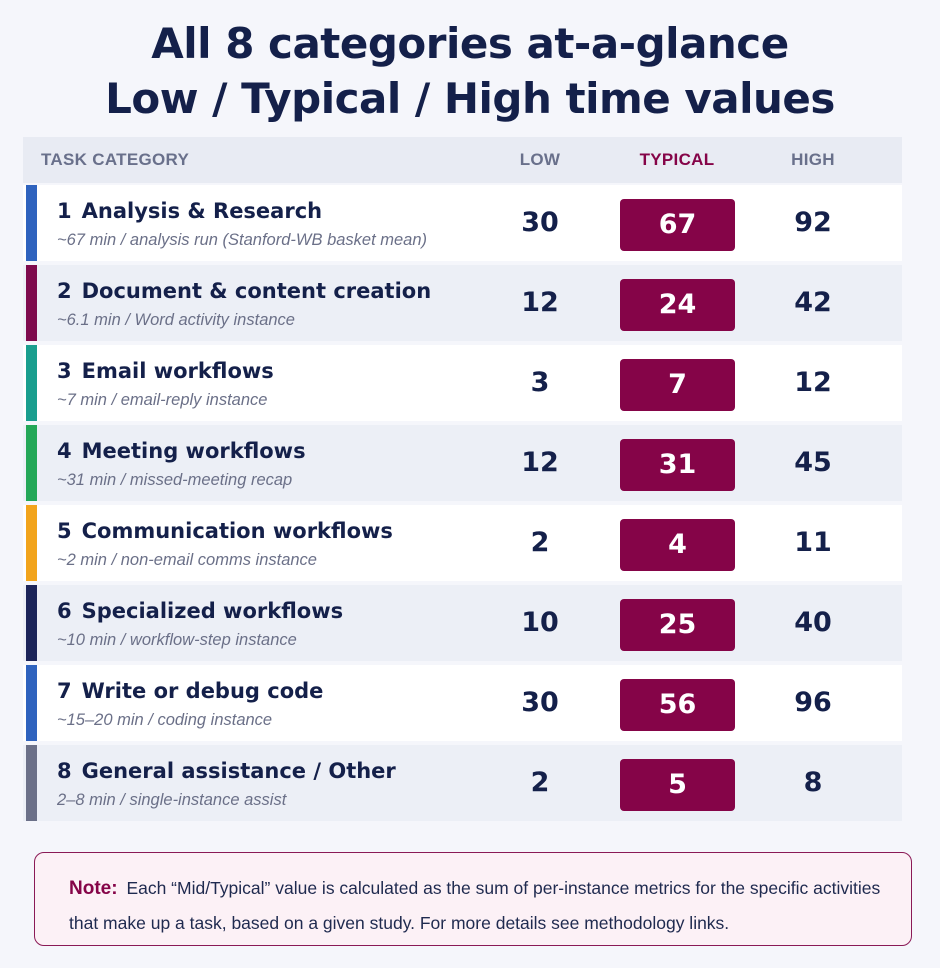 Image resolution: width=940 pixels, height=968 pixels. Describe the element at coordinates (237, 531) in the screenshot. I see `category-name: Communication workflows` at that location.